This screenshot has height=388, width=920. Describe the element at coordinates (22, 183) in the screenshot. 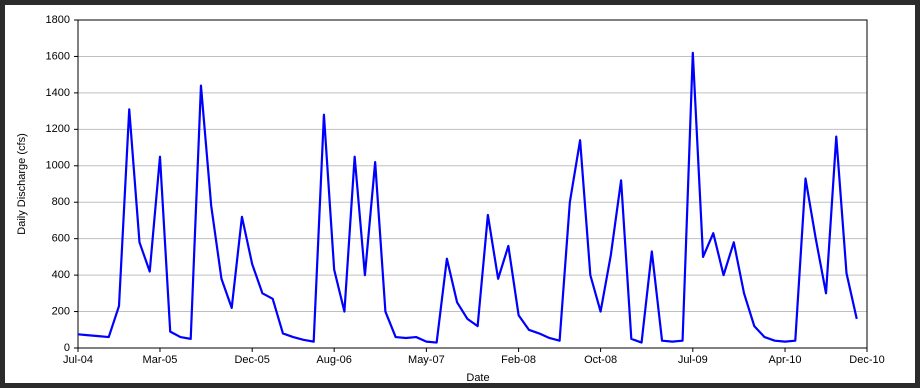

I see `y-axis-label: Daily Discharge (cfs)` at that location.